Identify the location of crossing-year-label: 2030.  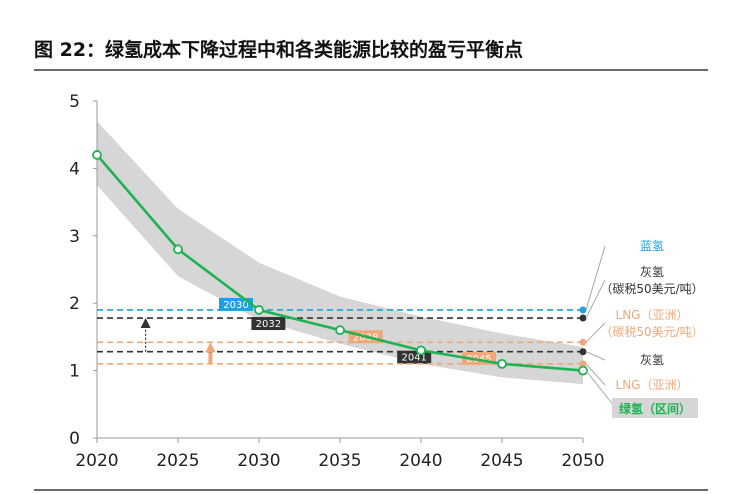
(235, 305).